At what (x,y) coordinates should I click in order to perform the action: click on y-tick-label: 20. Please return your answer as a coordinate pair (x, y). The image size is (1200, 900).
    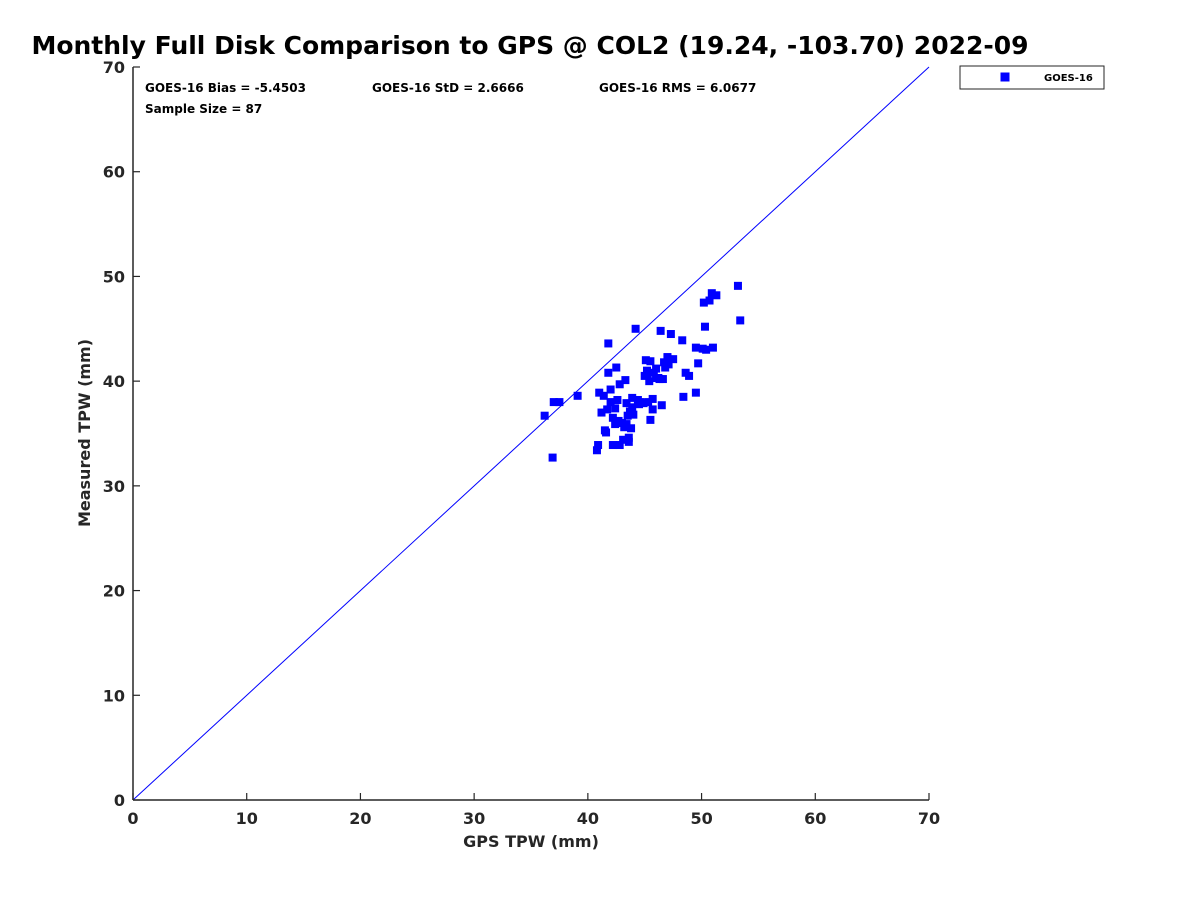
    Looking at the image, I should click on (114, 591).